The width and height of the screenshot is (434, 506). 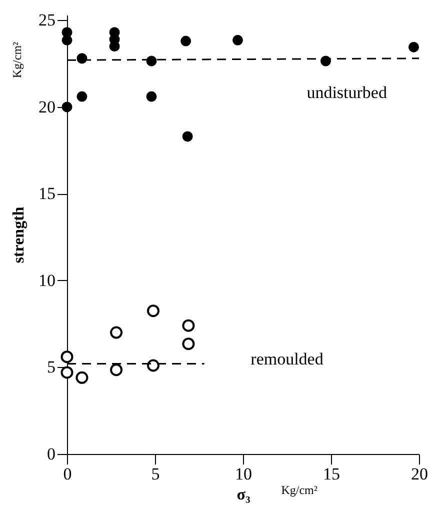 I want to click on x-tick-label: 15, so click(x=331, y=474).